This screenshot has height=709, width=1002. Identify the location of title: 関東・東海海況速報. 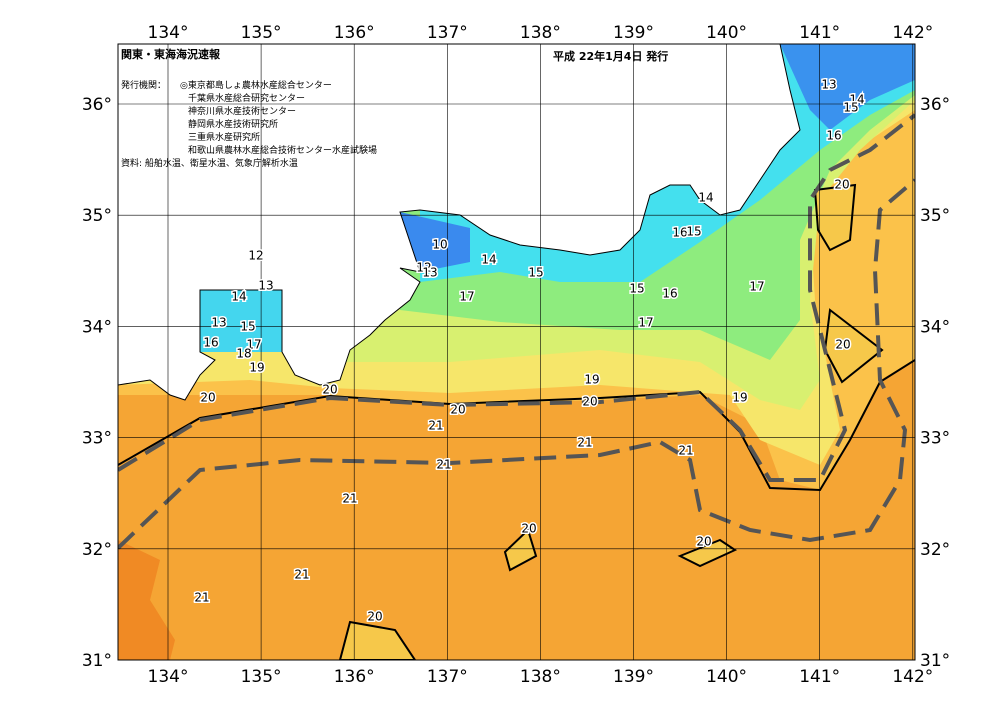
(171, 54).